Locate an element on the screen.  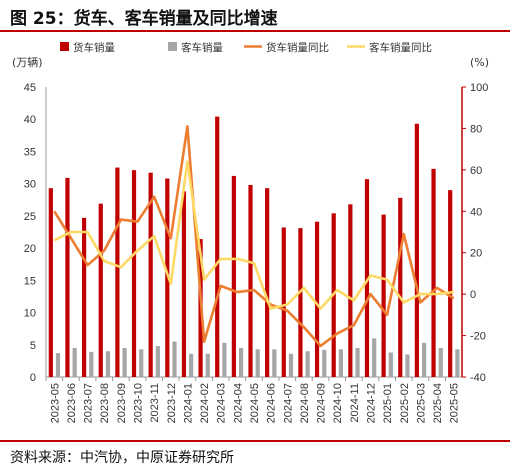
legend-truck-yoy-label: 货车销量同比 is located at coordinates (297, 47).